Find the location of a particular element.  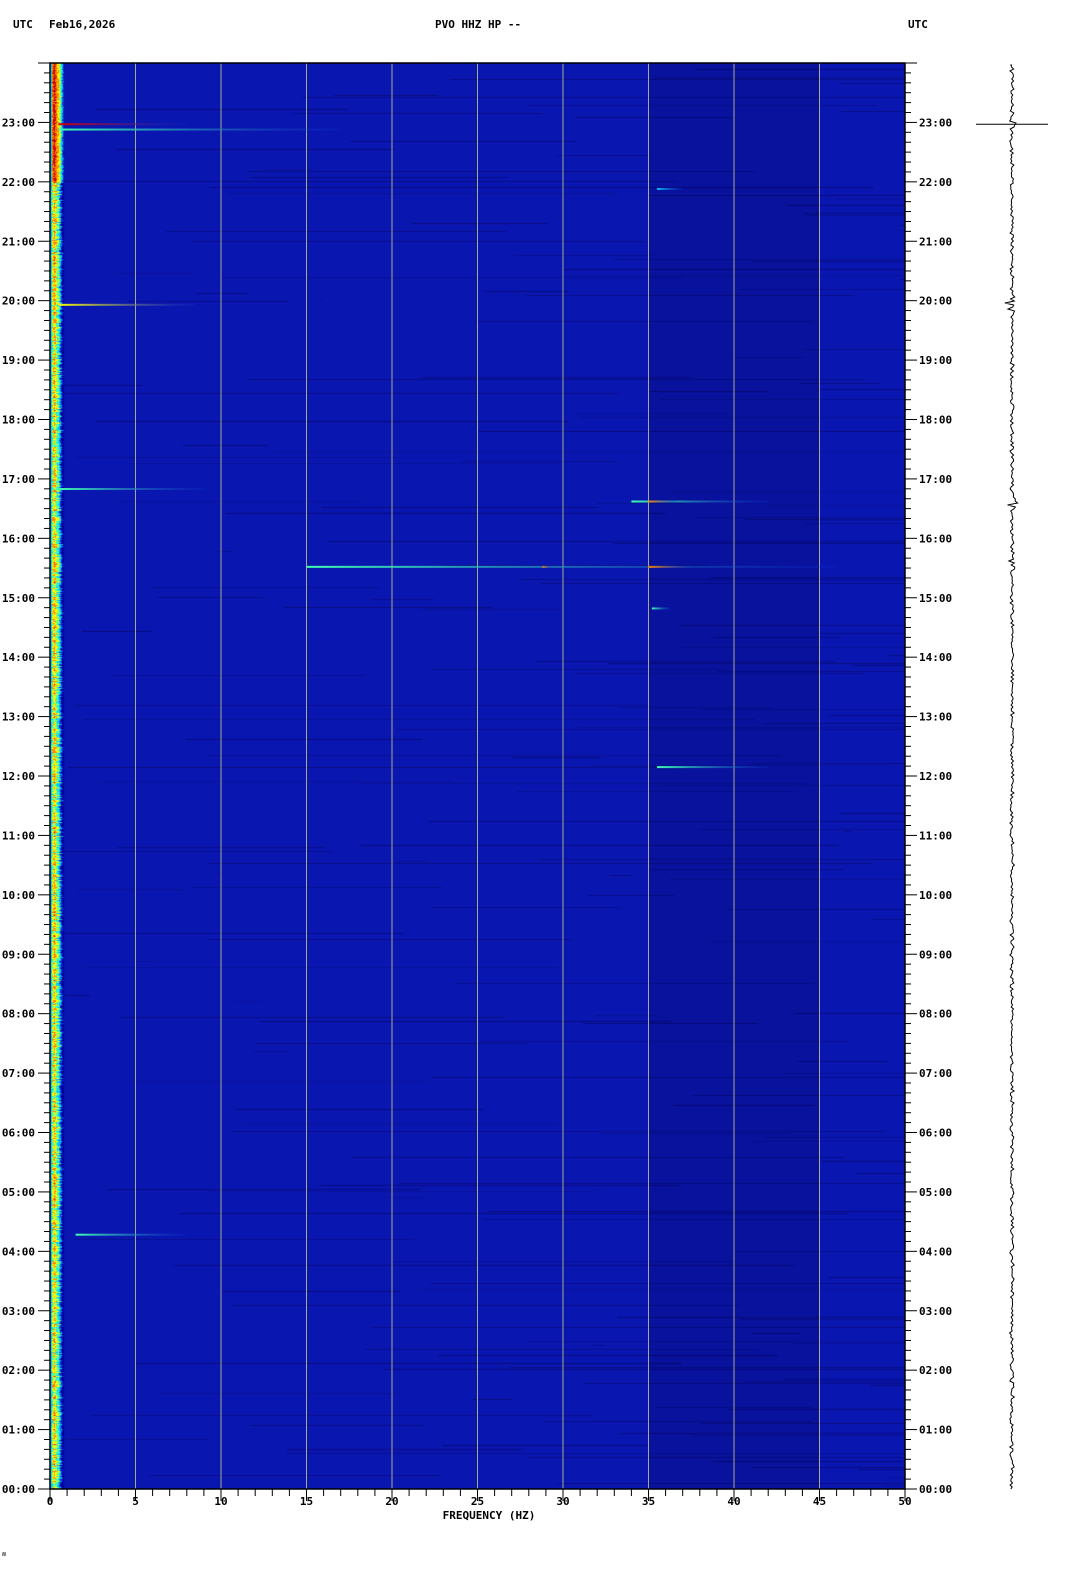

y-tick-label-left: 19:00 is located at coordinates (18, 360).